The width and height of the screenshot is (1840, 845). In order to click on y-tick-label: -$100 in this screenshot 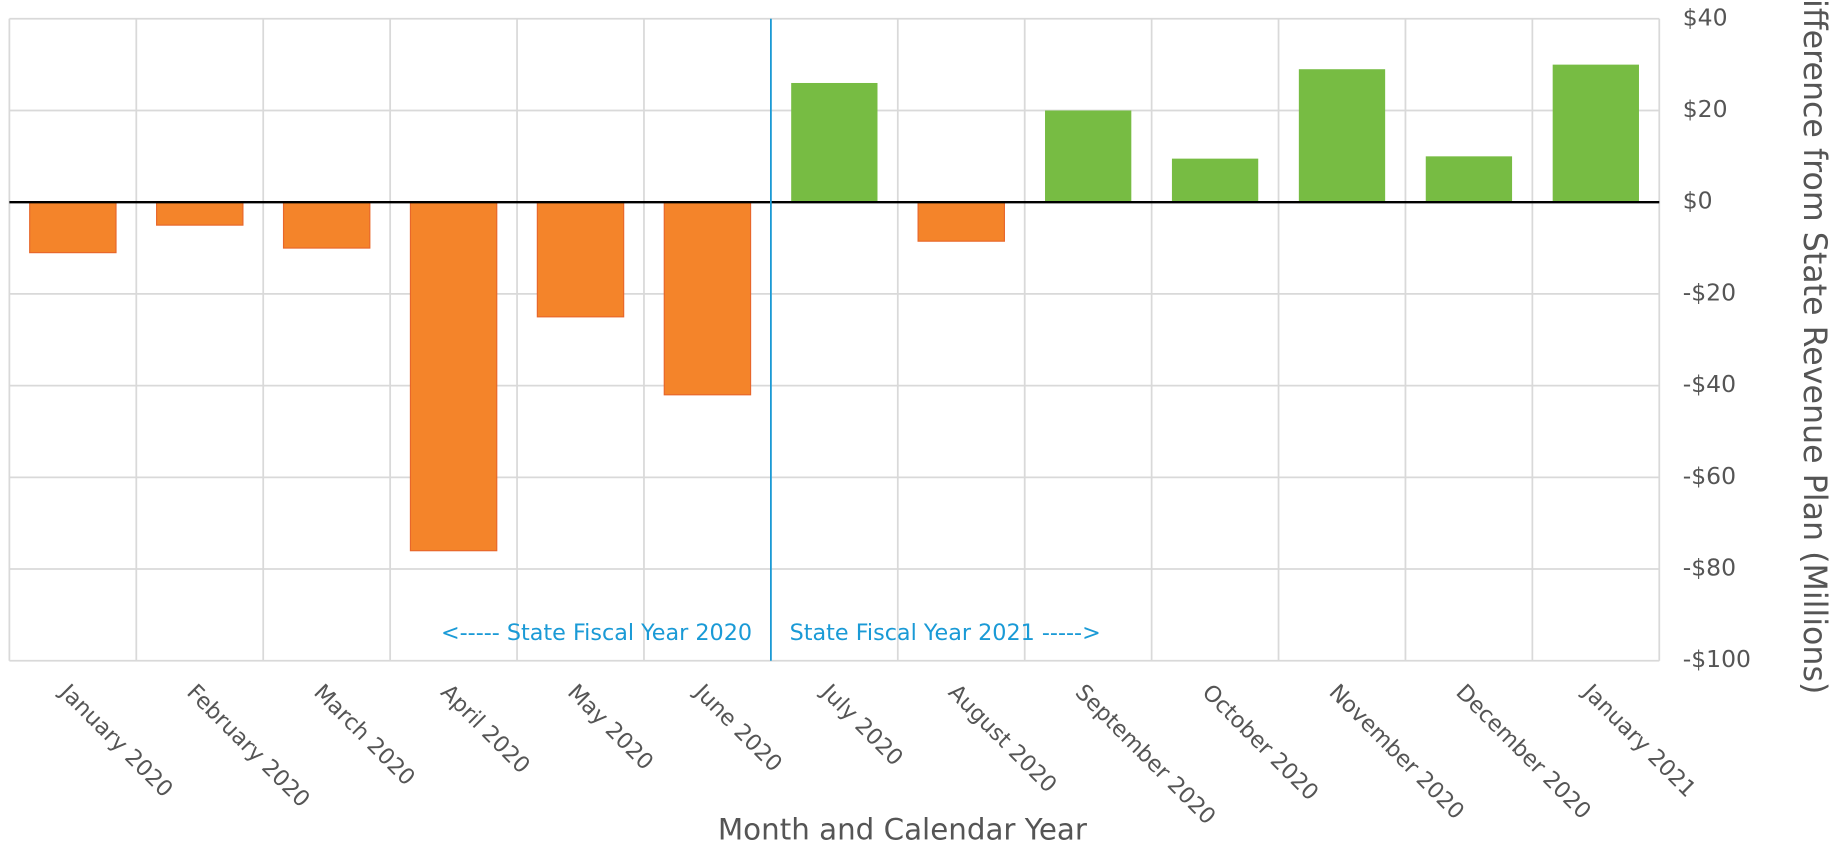, I will do `click(1717, 659)`.